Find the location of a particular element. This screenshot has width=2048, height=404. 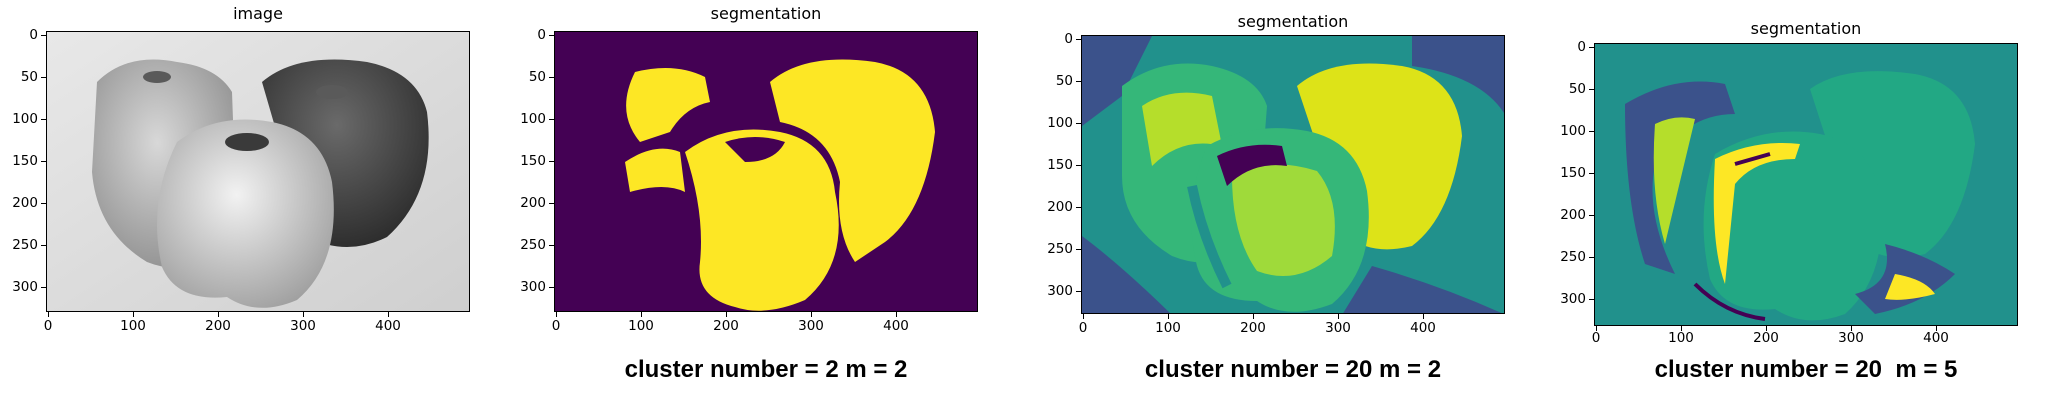

peppers-grayscale-image is located at coordinates (258, 171).